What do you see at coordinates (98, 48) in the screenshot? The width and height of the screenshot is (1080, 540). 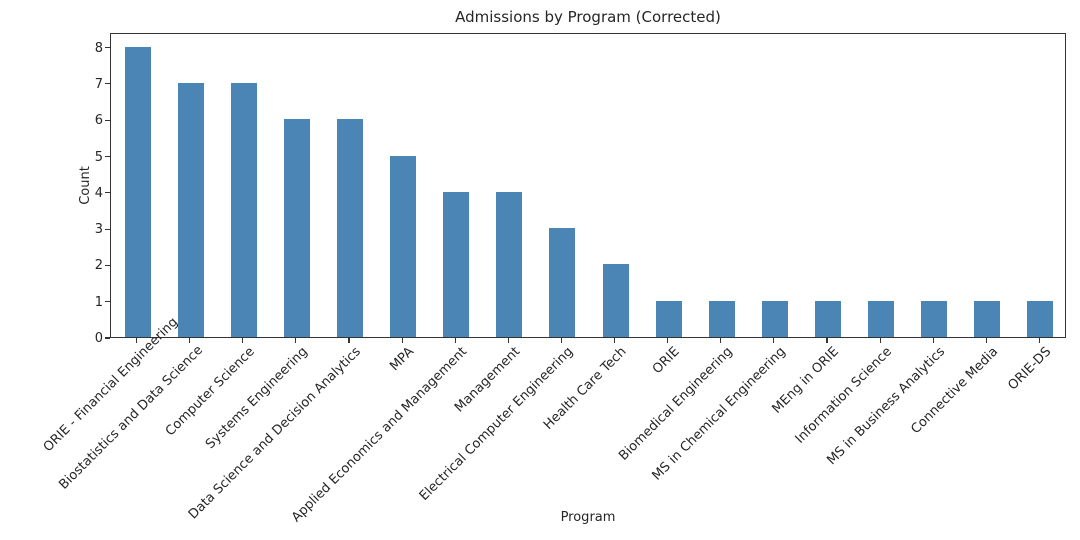 I see `y-tick-label: 8` at bounding box center [98, 48].